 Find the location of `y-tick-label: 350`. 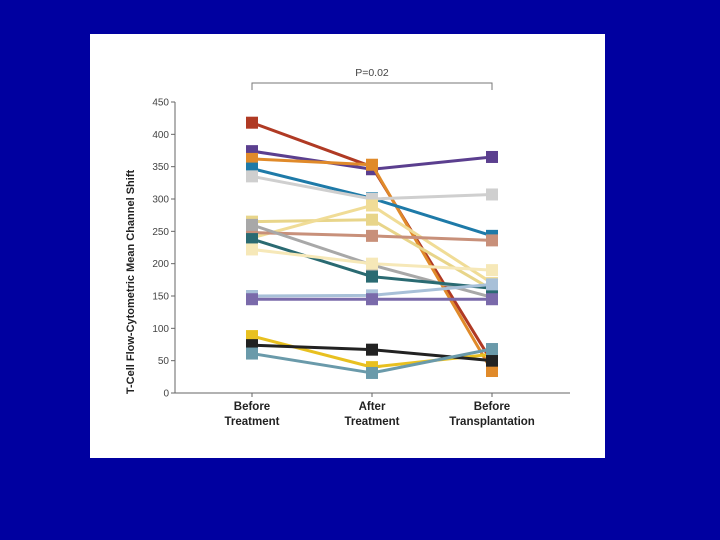

y-tick-label: 350 is located at coordinates (160, 167).